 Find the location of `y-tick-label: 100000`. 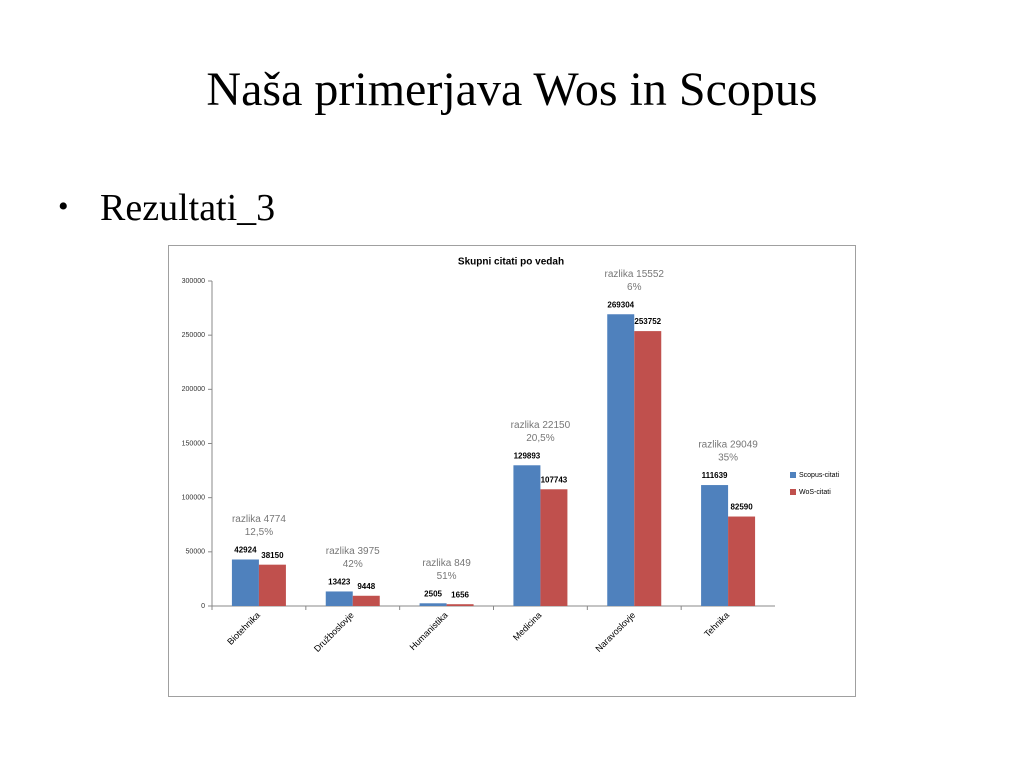

y-tick-label: 100000 is located at coordinates (193, 498).